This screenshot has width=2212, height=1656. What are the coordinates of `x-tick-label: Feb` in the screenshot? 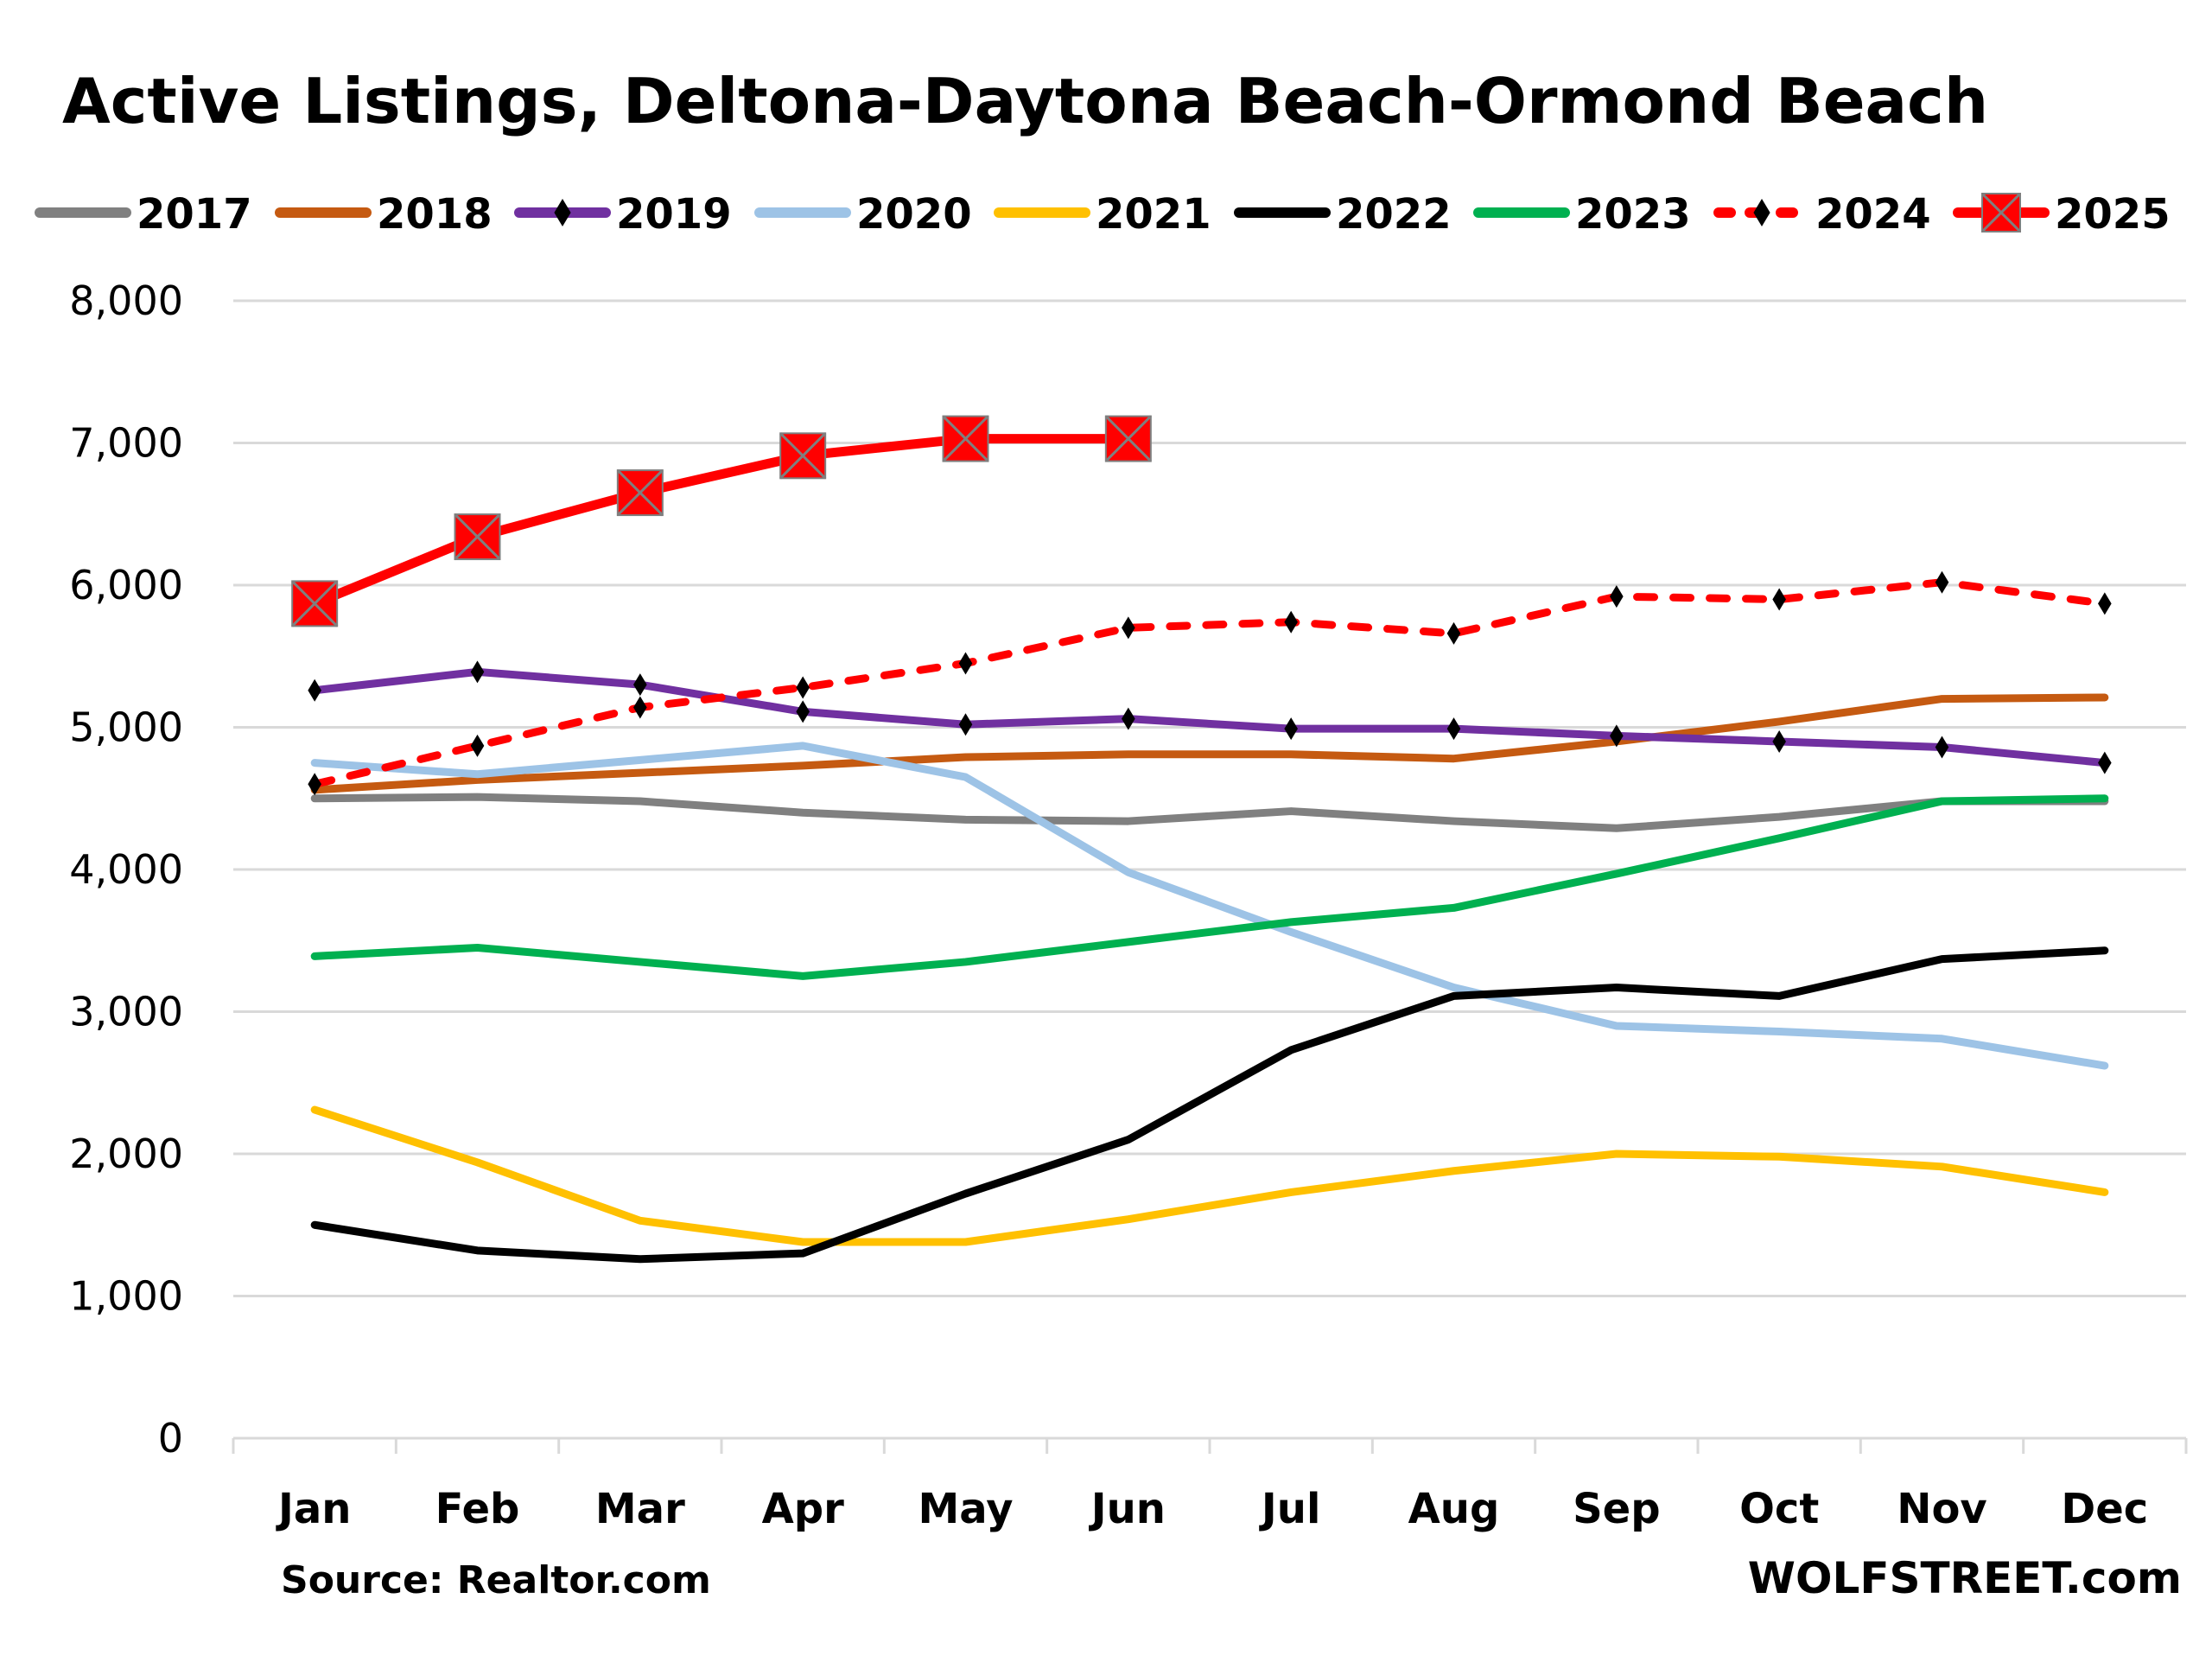 It's located at (477, 1509).